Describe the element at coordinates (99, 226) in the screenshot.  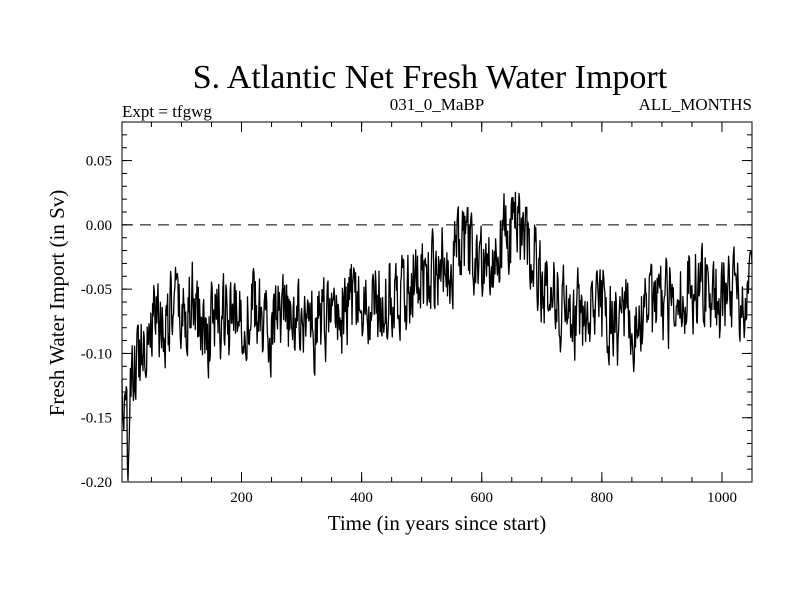
I see `y-tick-label: 0.00` at that location.